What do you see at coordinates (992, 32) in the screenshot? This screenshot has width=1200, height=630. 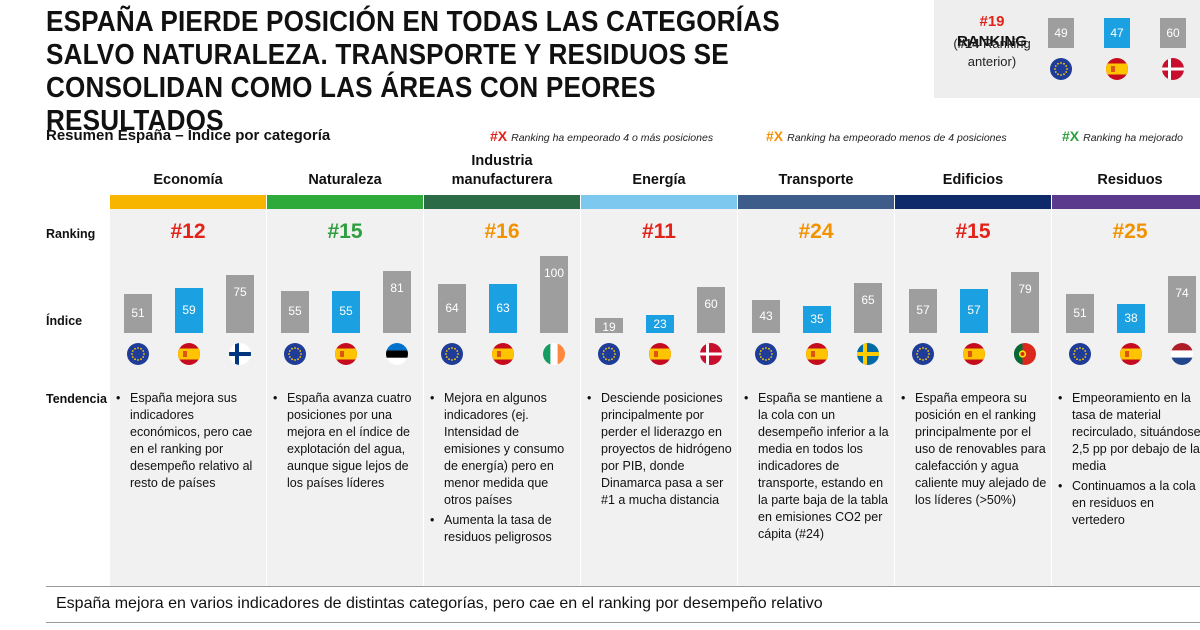 I see `overall-rank: #19 RANKING` at bounding box center [992, 32].